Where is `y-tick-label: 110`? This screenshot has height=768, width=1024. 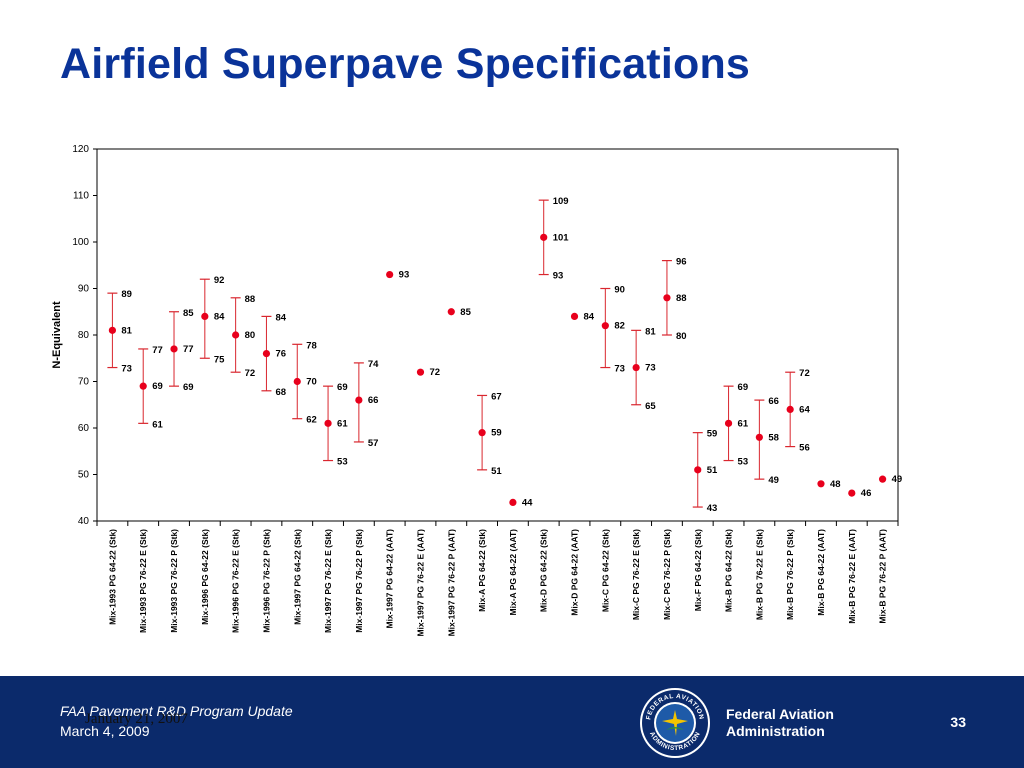 y-tick-label: 110 is located at coordinates (81, 196).